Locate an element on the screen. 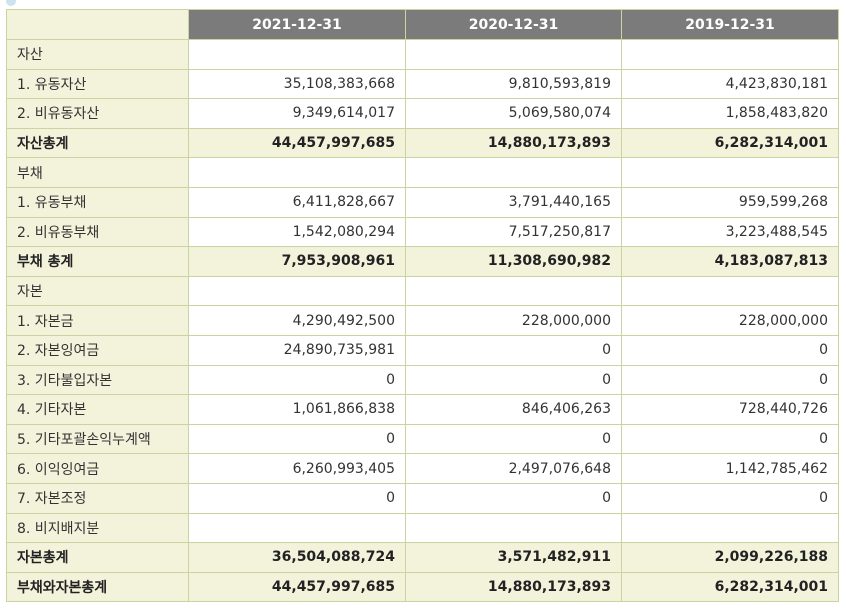 This screenshot has height=614, width=846. row-label: 2. 비유동자산 is located at coordinates (98, 114).